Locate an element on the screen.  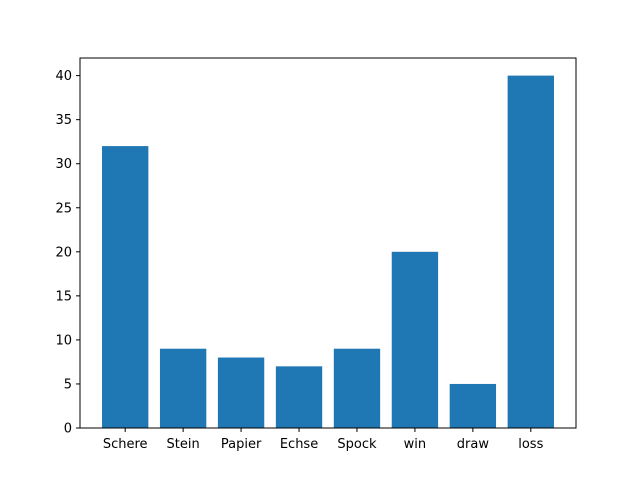
x-axis: Schere Stein Papier Echse Spock win draw loss is located at coordinates (323, 440).